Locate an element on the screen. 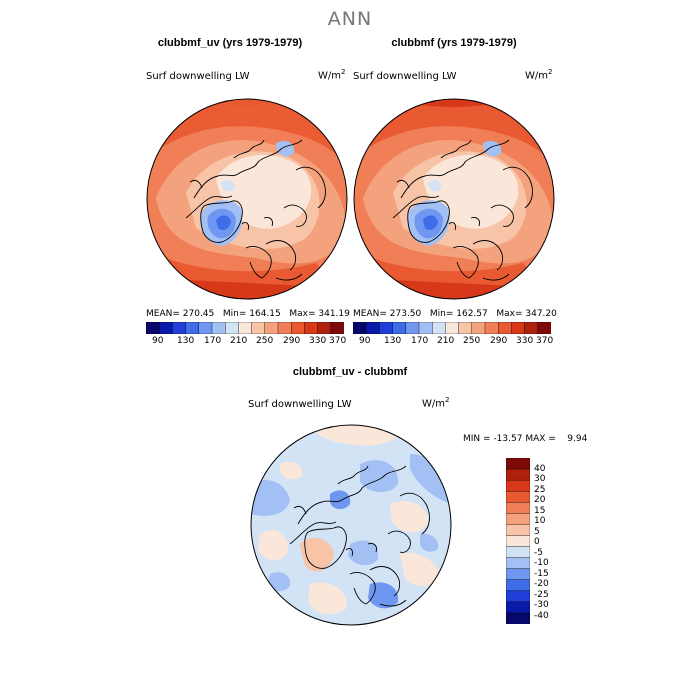 This screenshot has height=700, width=700. cb3-label: -25 is located at coordinates (541, 595).